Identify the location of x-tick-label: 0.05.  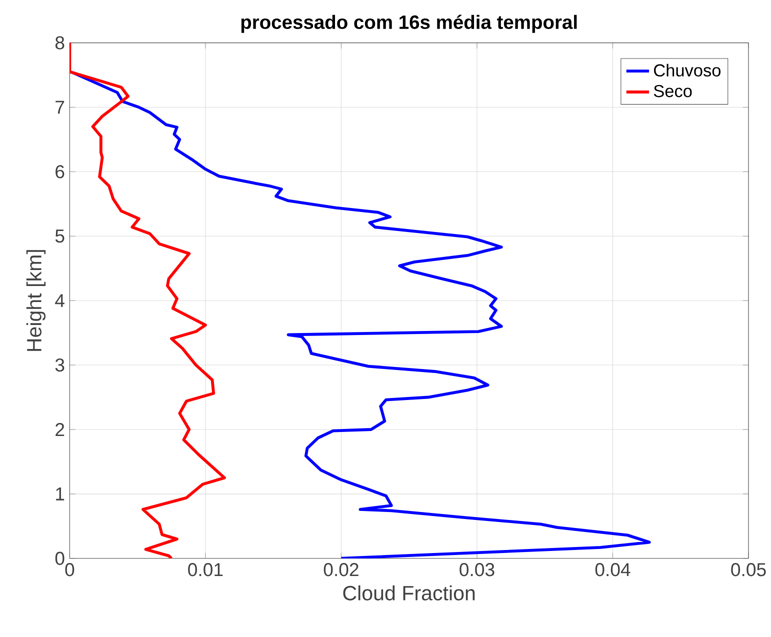
(748, 569).